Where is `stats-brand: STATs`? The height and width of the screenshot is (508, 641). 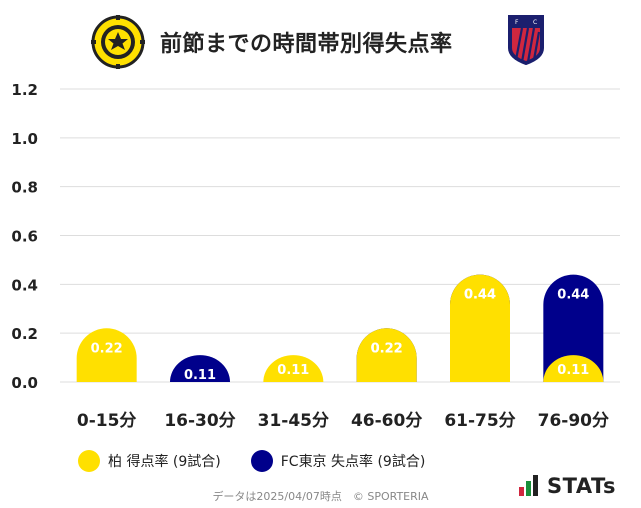 stats-brand: STATs is located at coordinates (567, 486).